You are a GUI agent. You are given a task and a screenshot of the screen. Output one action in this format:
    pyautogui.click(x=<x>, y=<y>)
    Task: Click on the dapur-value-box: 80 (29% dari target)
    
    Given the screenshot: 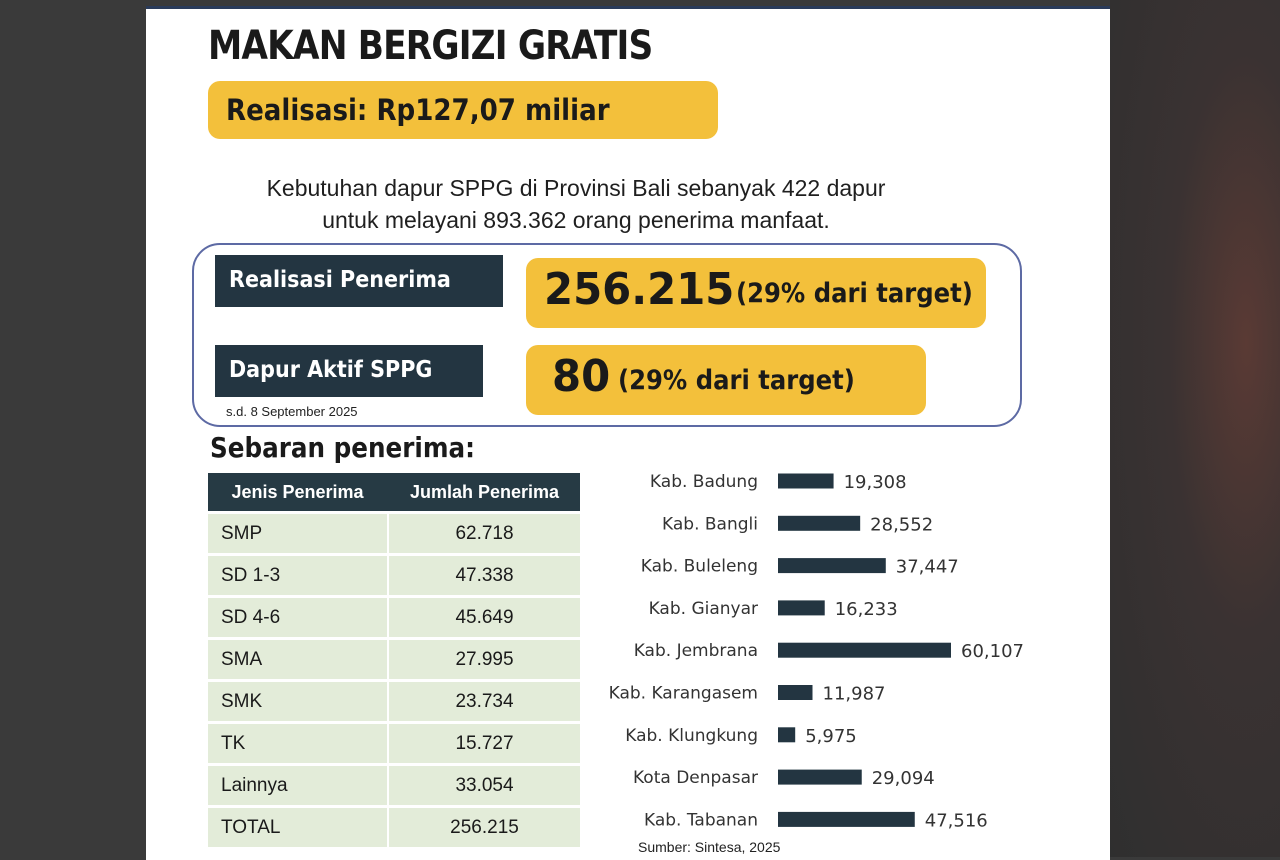 What is the action you would take?
    pyautogui.click(x=726, y=380)
    